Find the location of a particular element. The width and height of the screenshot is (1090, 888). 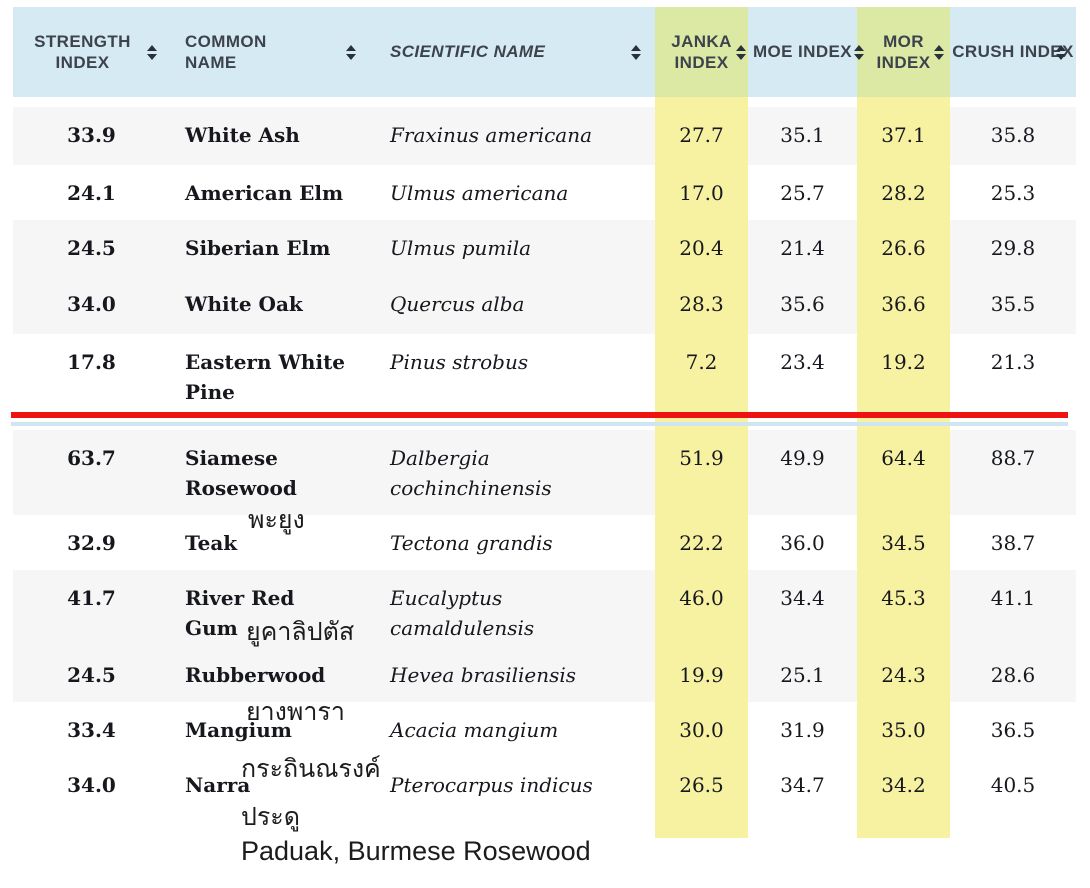

cell-crush-index: 35.8 is located at coordinates (1013, 136).